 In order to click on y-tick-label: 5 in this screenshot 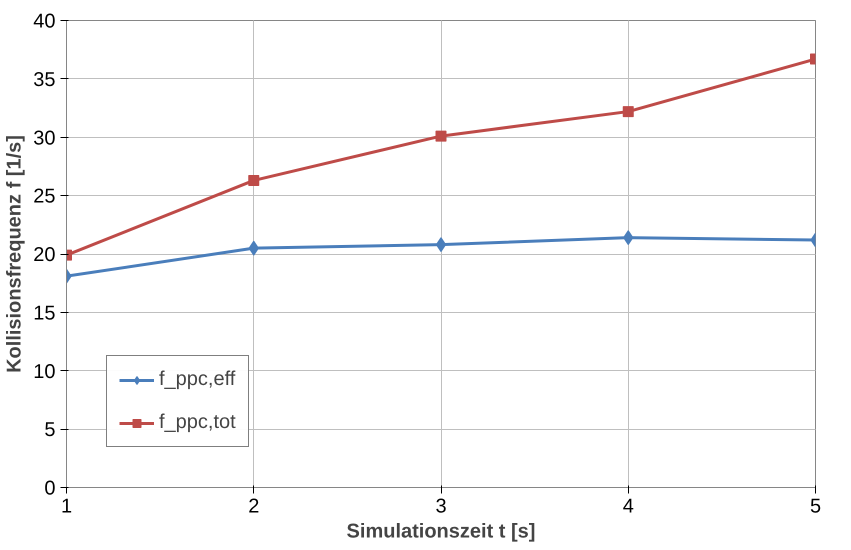, I will do `click(50, 430)`.